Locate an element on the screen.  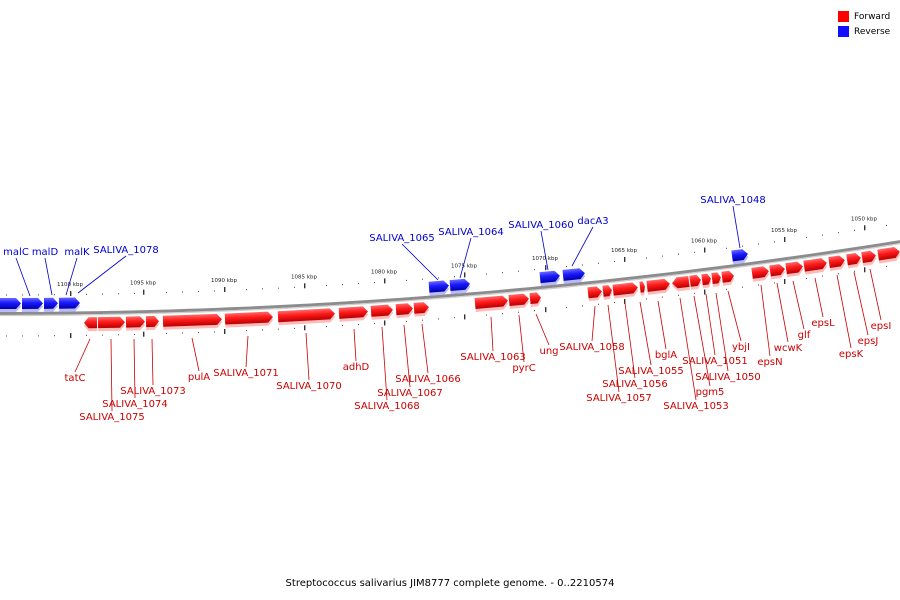
gene-label-SALIVA_1067: SALIVA_1067 is located at coordinates (409, 393).